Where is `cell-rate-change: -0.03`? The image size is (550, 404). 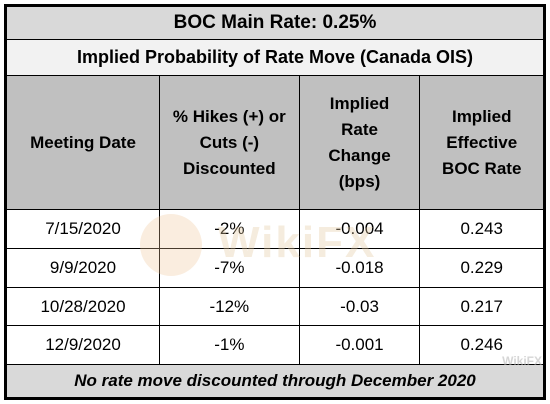
cell-rate-change: -0.03 is located at coordinates (359, 306).